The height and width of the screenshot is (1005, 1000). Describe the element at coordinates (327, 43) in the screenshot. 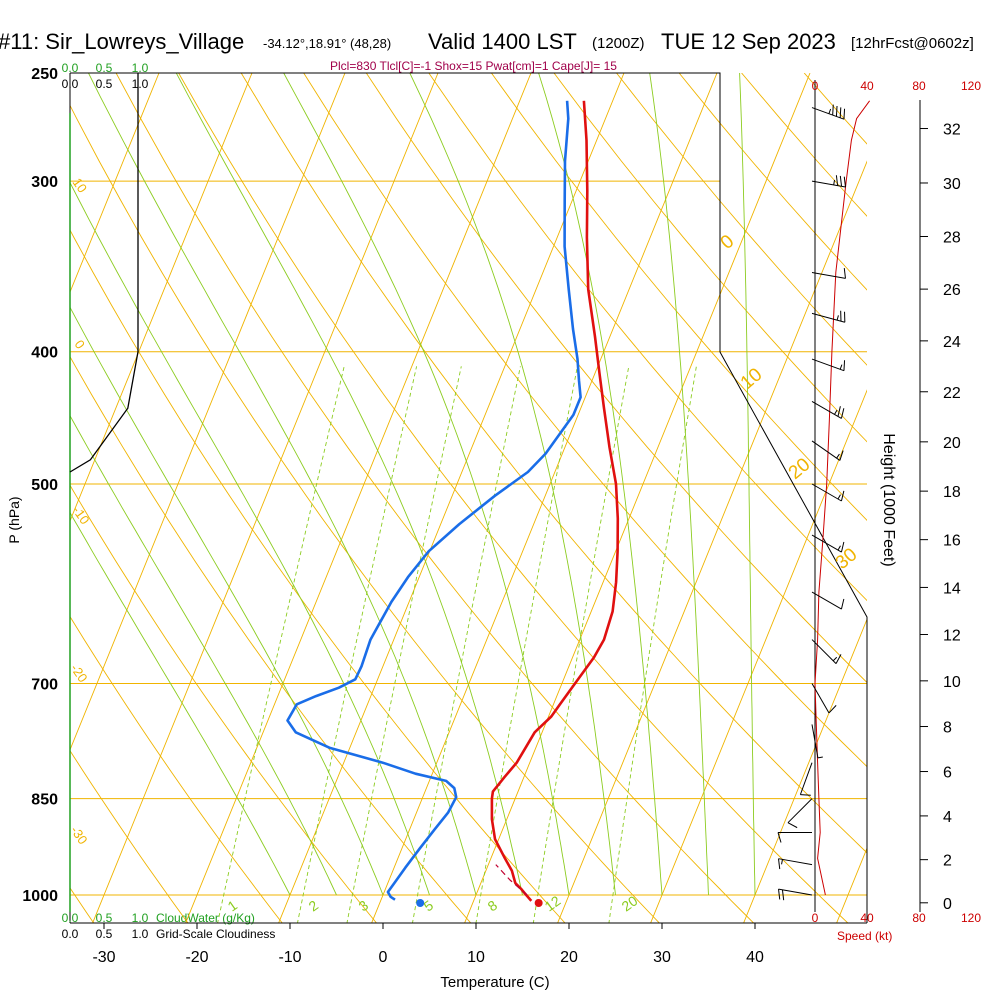

I see `station-location: -34.12°,18.91° (48,28)` at that location.